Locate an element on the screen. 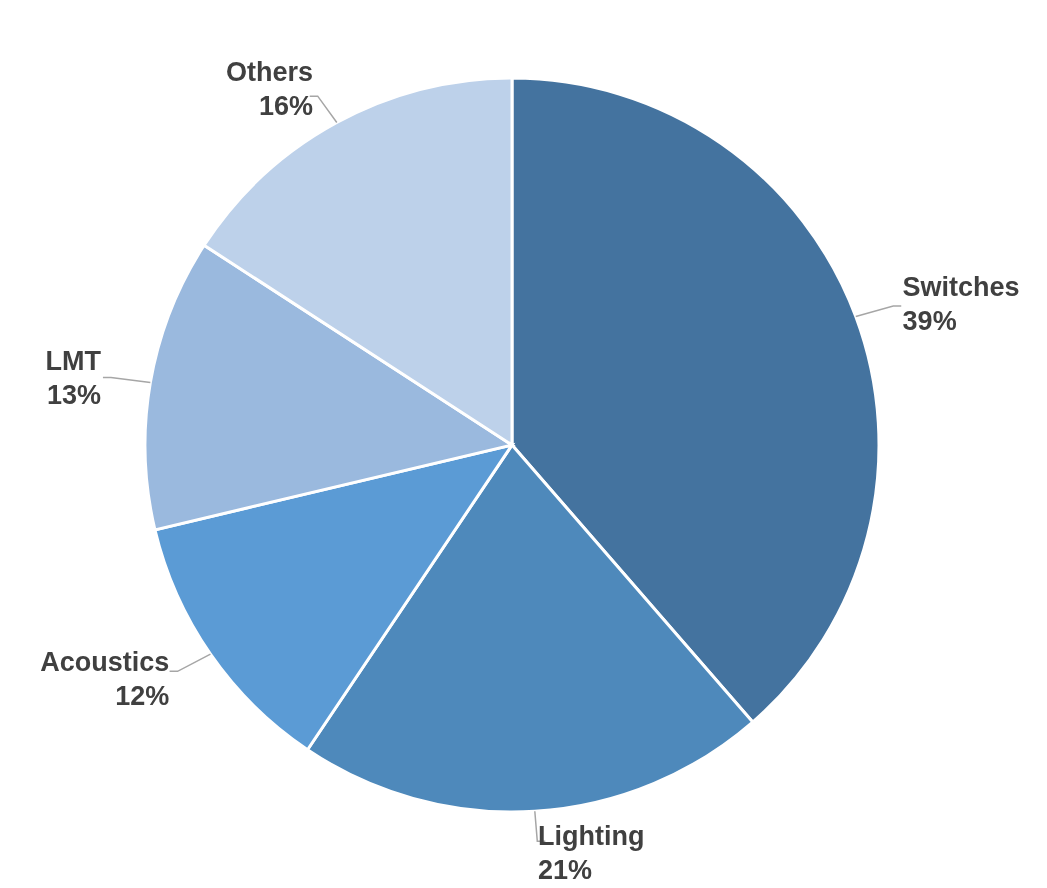  slice-label: Others is located at coordinates (269, 72).